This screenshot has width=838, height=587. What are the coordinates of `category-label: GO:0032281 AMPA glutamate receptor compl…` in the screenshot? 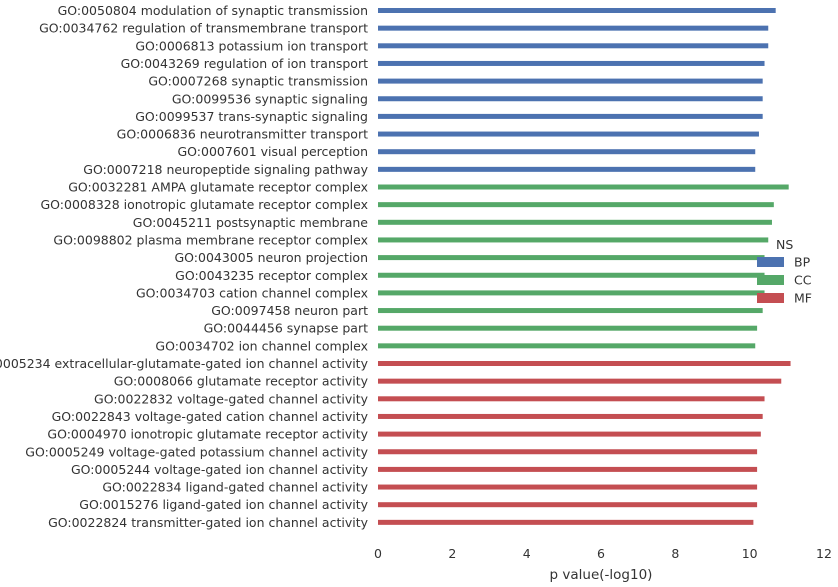 It's located at (218, 187).